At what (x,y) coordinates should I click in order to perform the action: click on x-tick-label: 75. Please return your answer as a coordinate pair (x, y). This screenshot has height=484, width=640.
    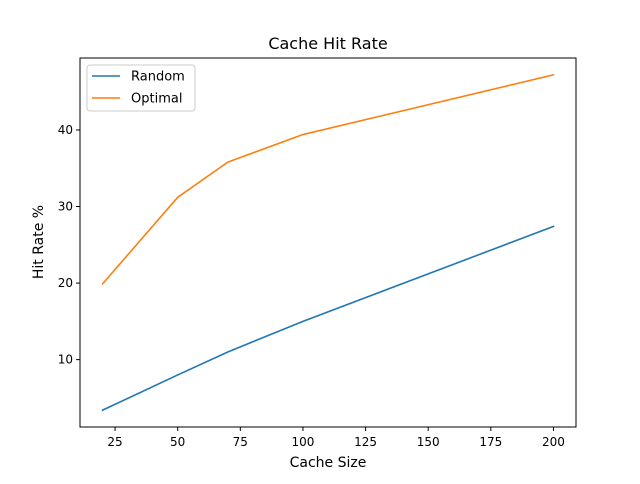
    Looking at the image, I should click on (240, 442).